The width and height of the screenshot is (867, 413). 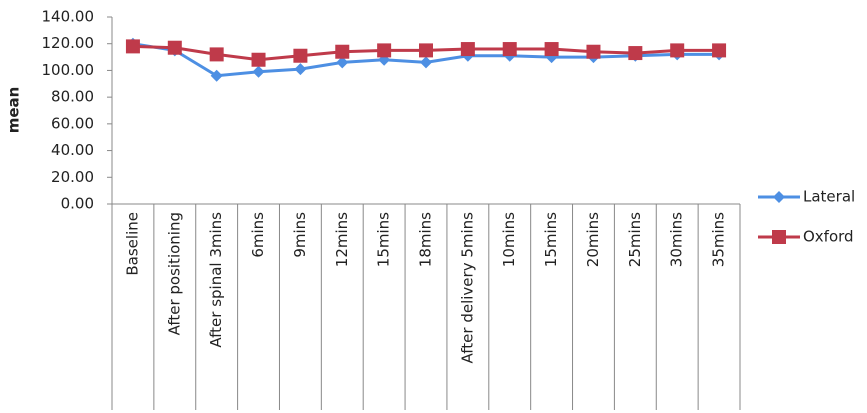 What do you see at coordinates (132, 244) in the screenshot?
I see `x-tick-label: Baseline` at bounding box center [132, 244].